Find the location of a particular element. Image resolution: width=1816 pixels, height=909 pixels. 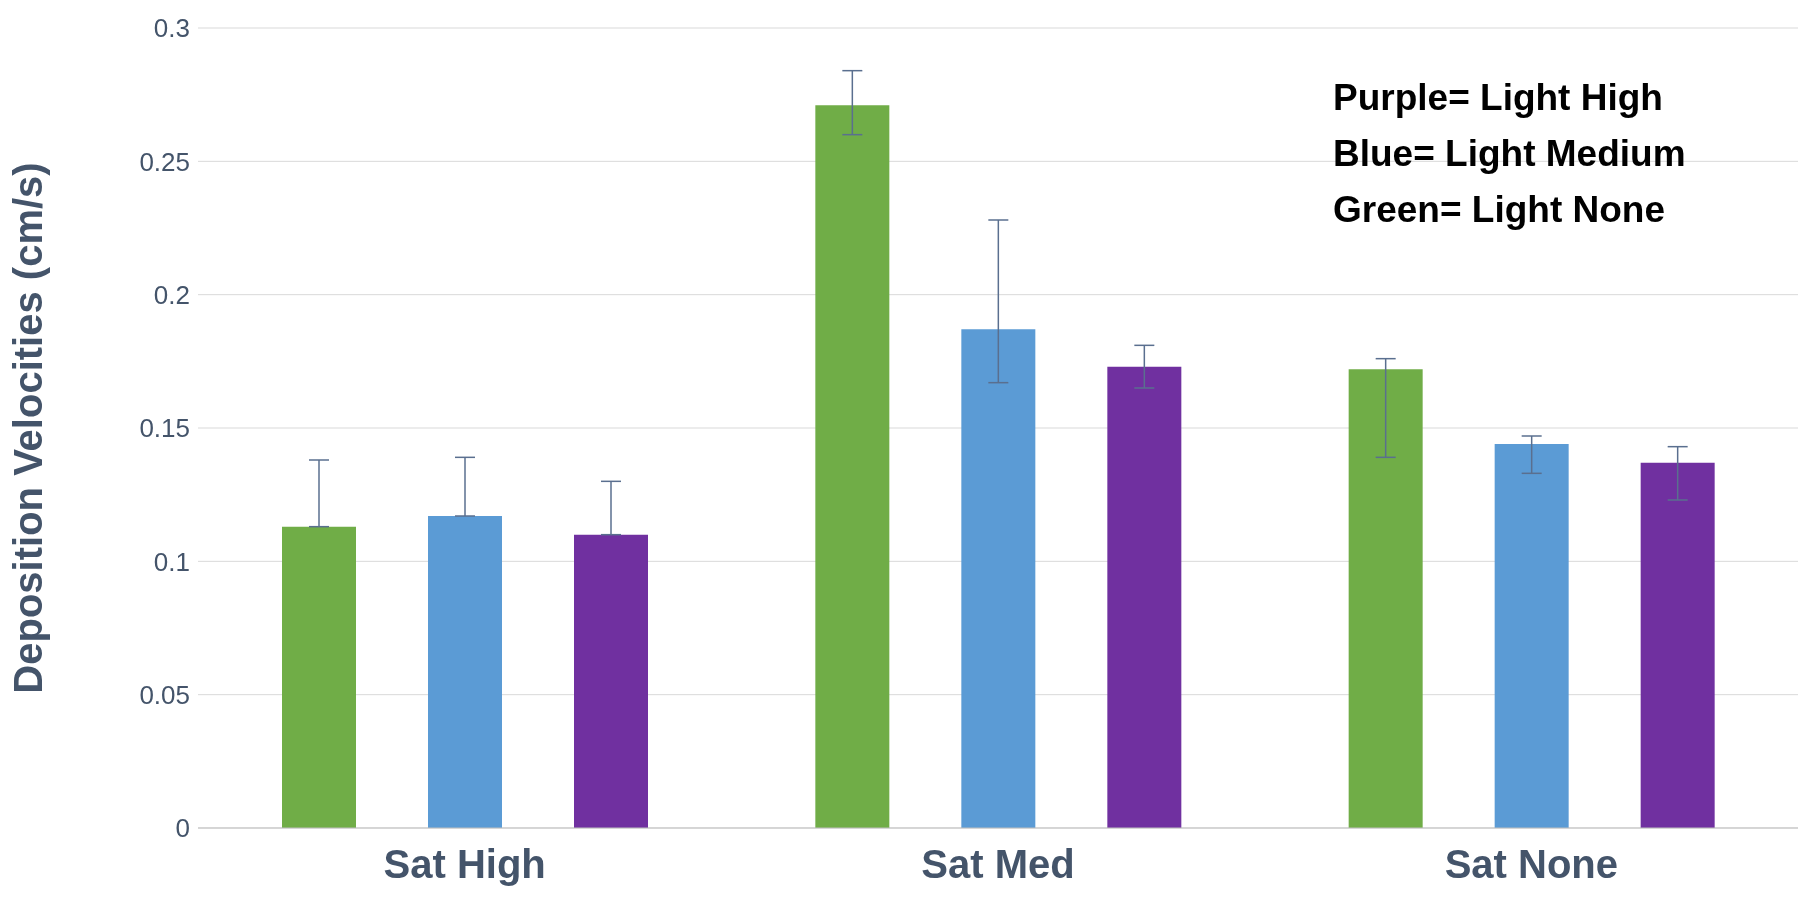

y-tick-label: 0.3 is located at coordinates (171, 28).